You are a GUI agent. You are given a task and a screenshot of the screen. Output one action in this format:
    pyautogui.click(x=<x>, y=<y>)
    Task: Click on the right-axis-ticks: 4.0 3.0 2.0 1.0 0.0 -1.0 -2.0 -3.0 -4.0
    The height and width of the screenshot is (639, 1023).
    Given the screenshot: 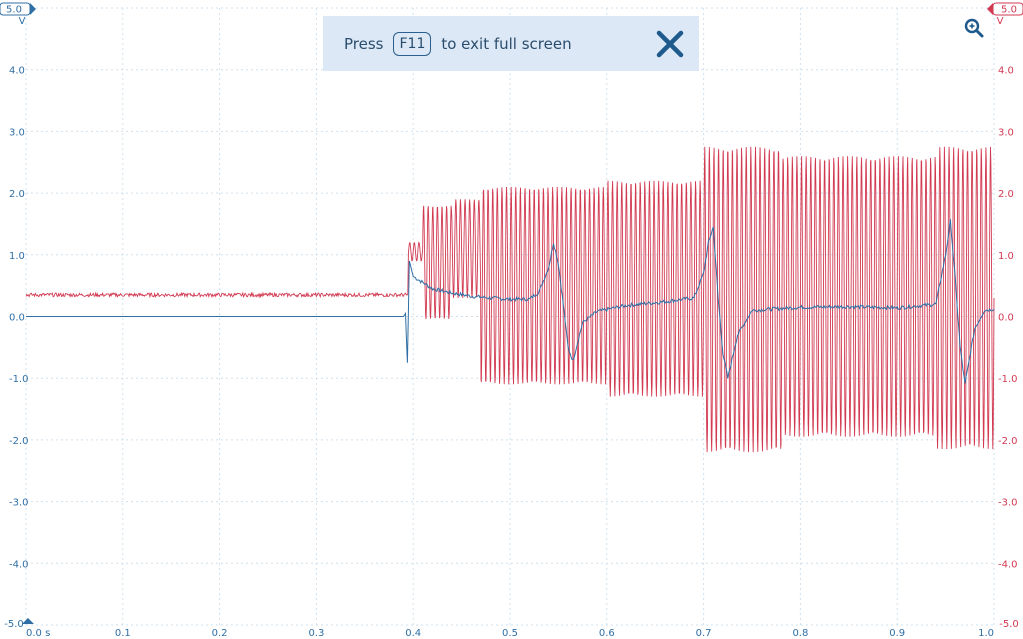 What is the action you would take?
    pyautogui.click(x=1008, y=318)
    